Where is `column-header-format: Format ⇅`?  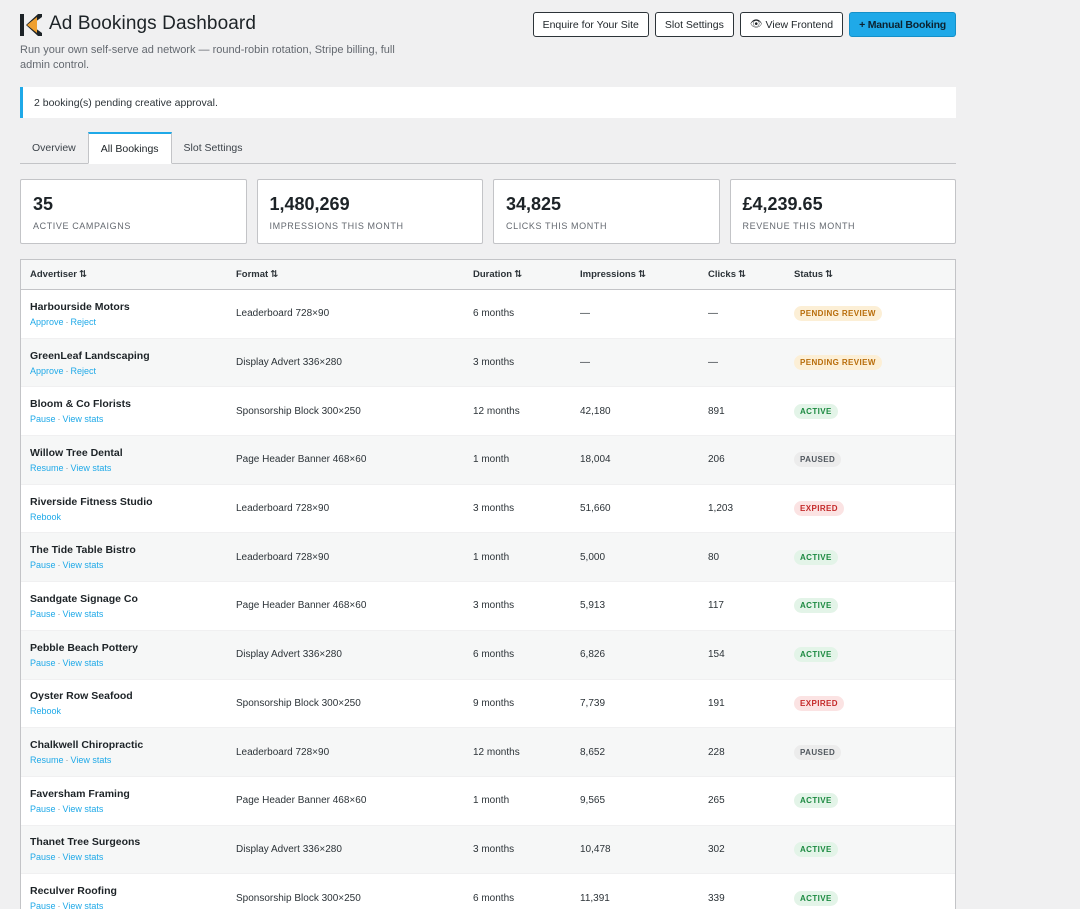
column-header-format: Format ⇅ is located at coordinates (345, 274).